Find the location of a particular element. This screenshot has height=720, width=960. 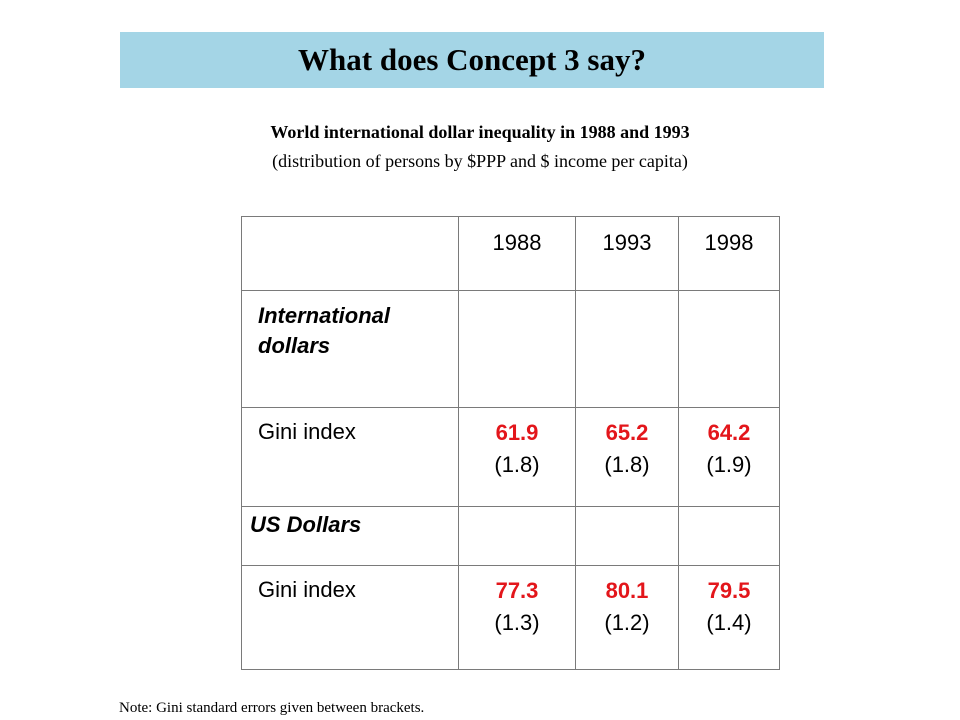

year-header-1988: 1988 is located at coordinates (517, 253).